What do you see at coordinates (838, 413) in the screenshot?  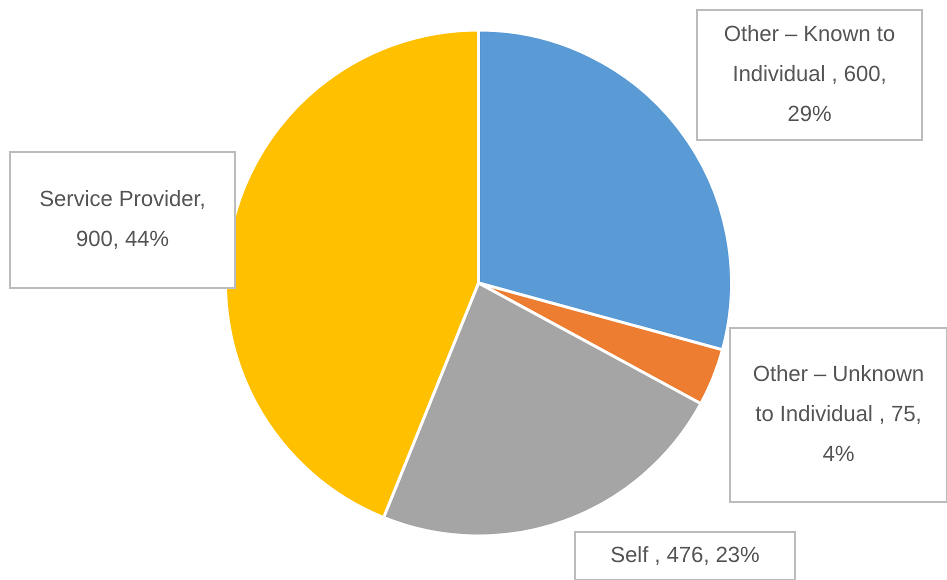 I see `slice-label: Other – Unknown to Individual , 75, 4%` at bounding box center [838, 413].